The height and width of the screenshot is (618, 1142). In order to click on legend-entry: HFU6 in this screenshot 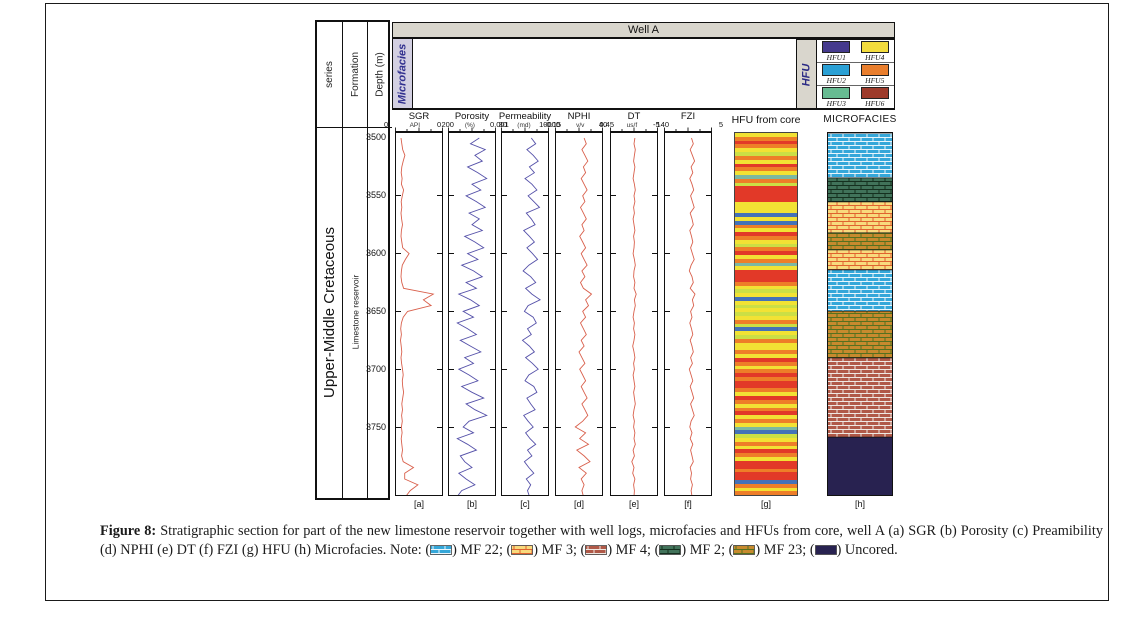, I will do `click(875, 97)`.